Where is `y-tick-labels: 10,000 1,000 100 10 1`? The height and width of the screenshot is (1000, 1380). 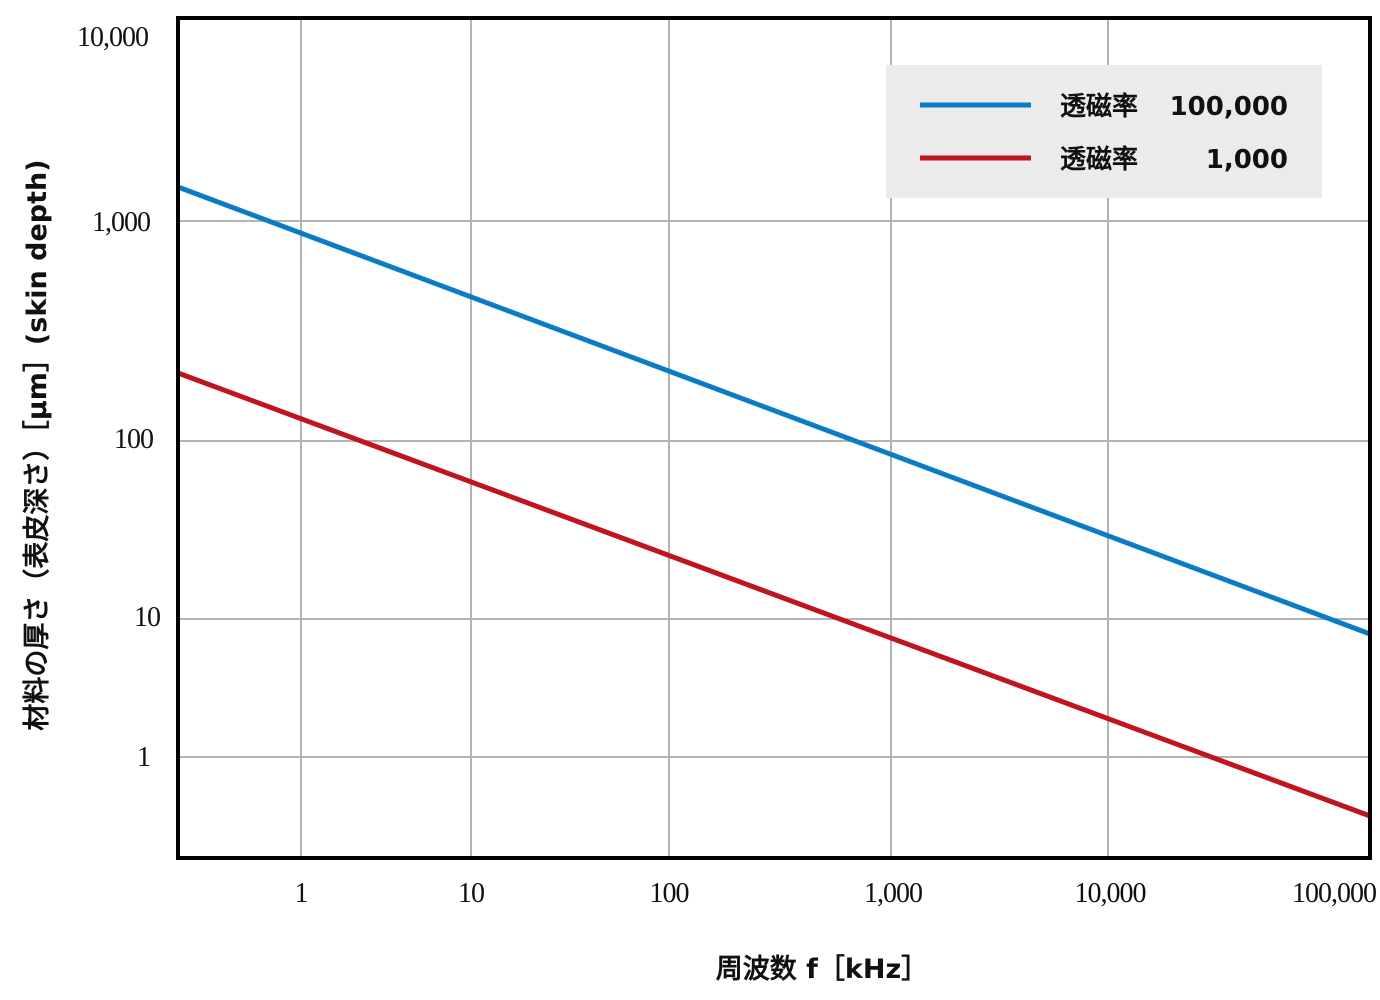
y-tick-labels: 10,000 1,000 100 10 1 is located at coordinates (119, 397).